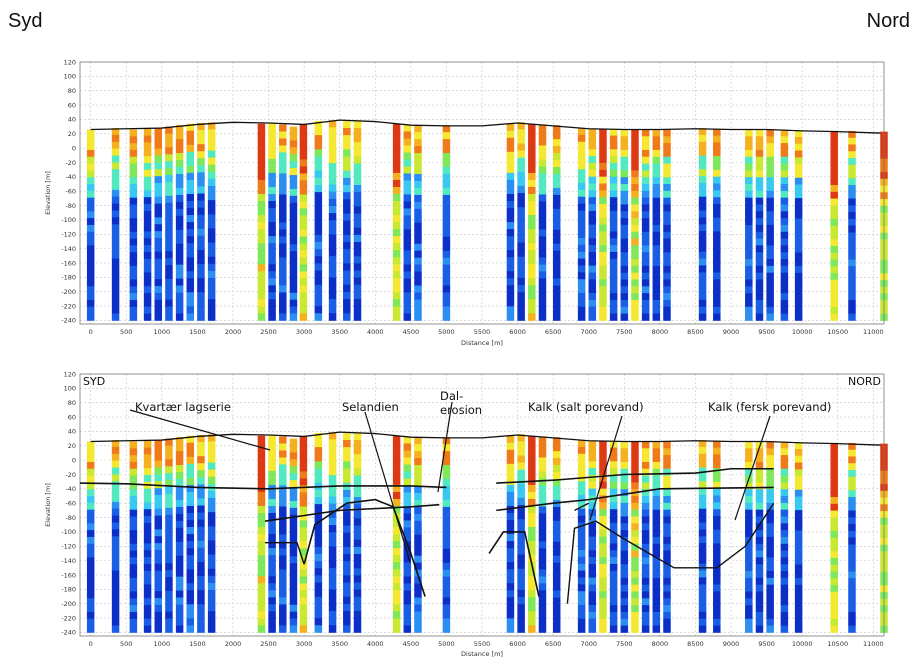  I want to click on x-tick-label: 4000, so click(375, 332).